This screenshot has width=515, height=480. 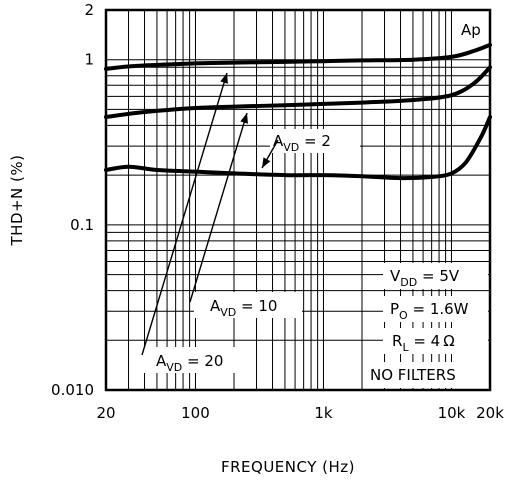 I want to click on x-tick-label: 100, so click(x=195, y=413).